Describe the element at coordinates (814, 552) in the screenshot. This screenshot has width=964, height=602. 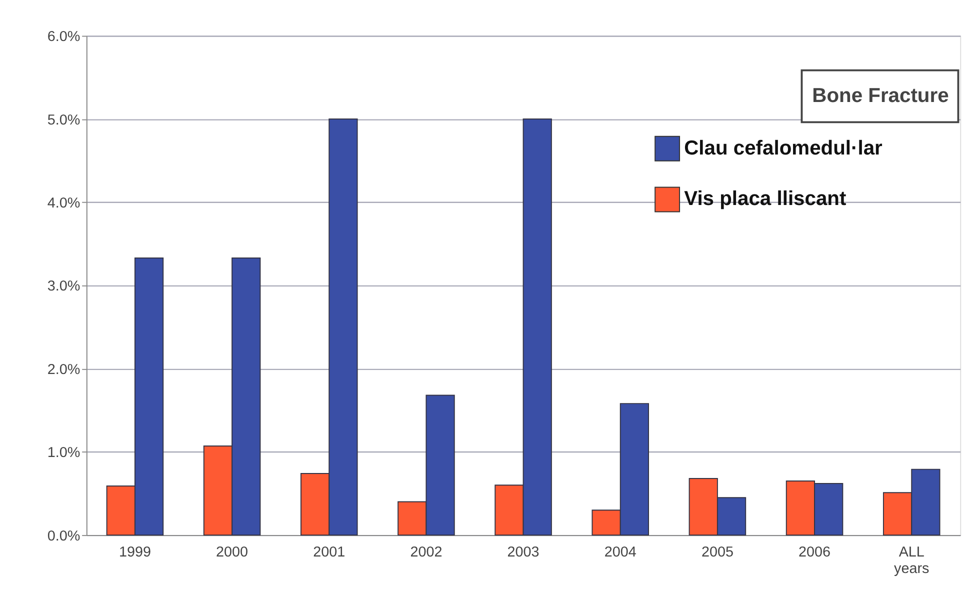
I see `x-tick-label: 2006` at that location.